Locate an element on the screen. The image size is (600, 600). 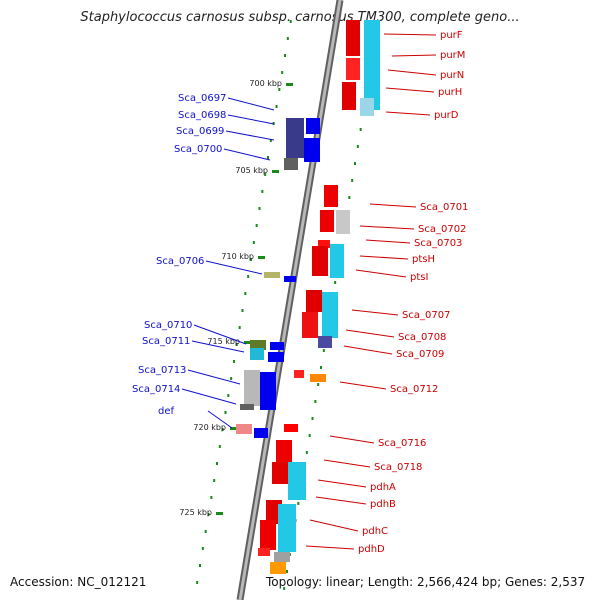
gene-label-right: purH is located at coordinates (450, 92).